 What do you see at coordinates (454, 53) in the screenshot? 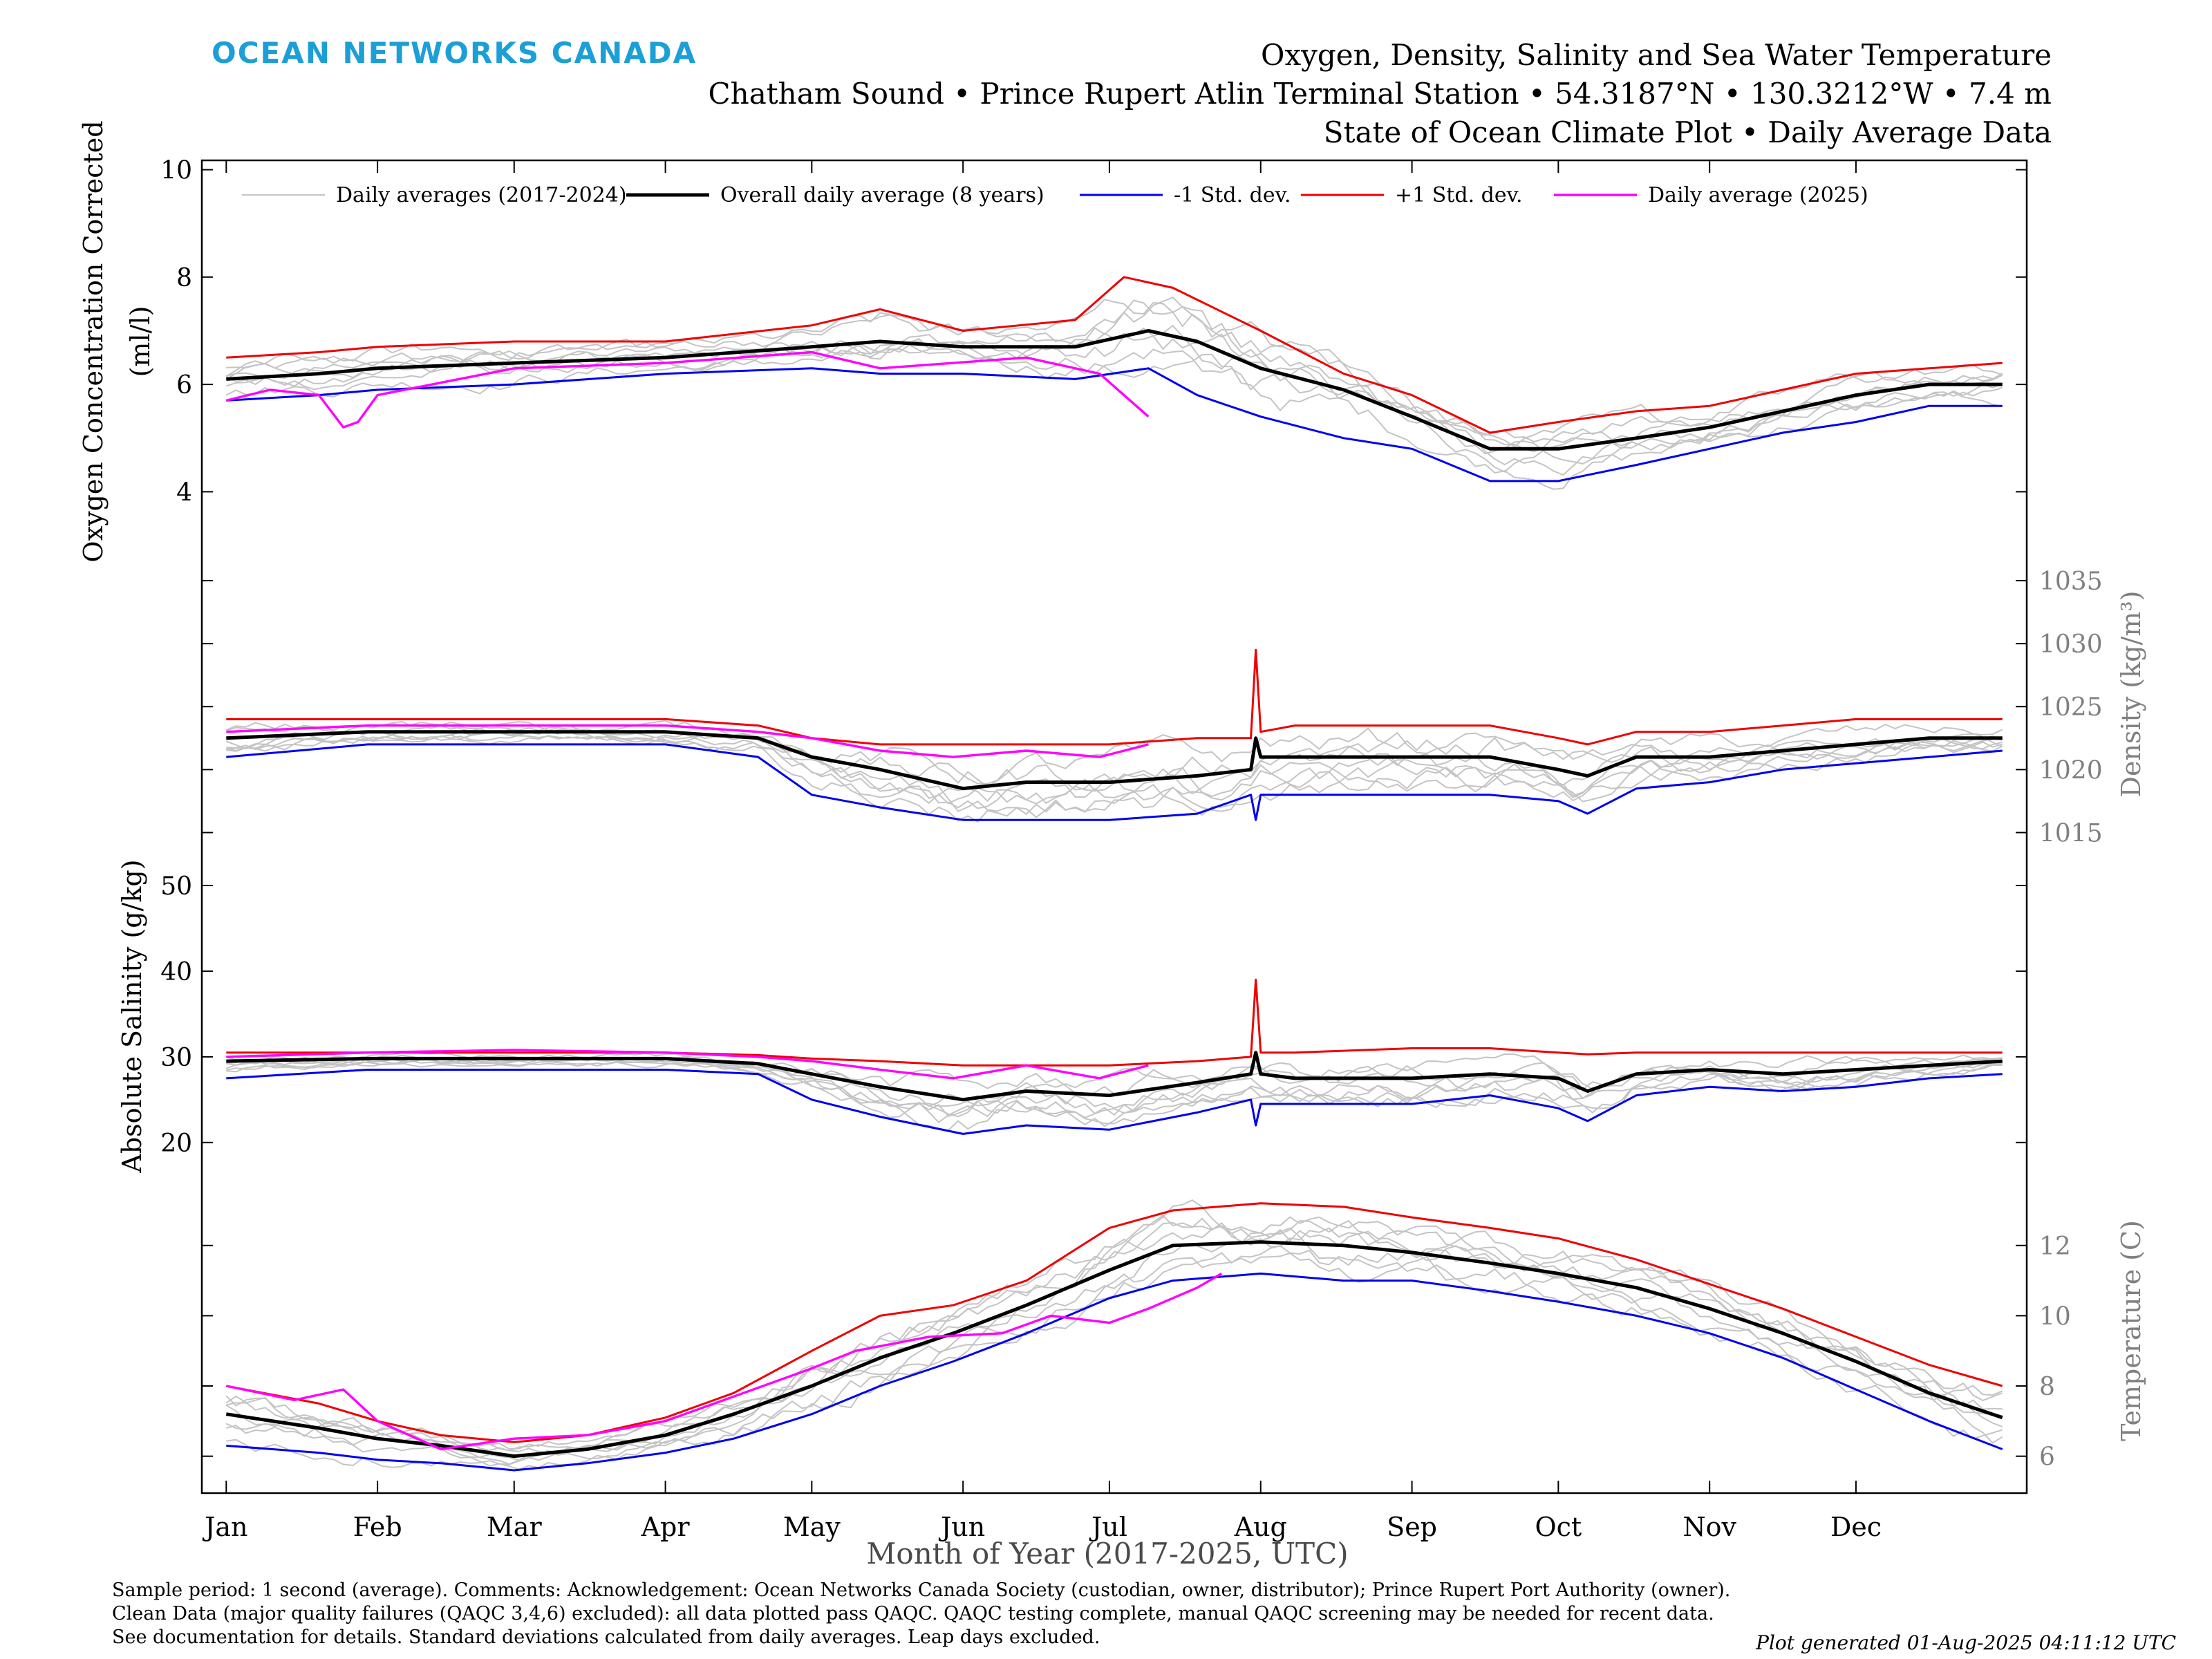
I see `onc-logo: OCEAN NETWORKS CANADA` at bounding box center [454, 53].